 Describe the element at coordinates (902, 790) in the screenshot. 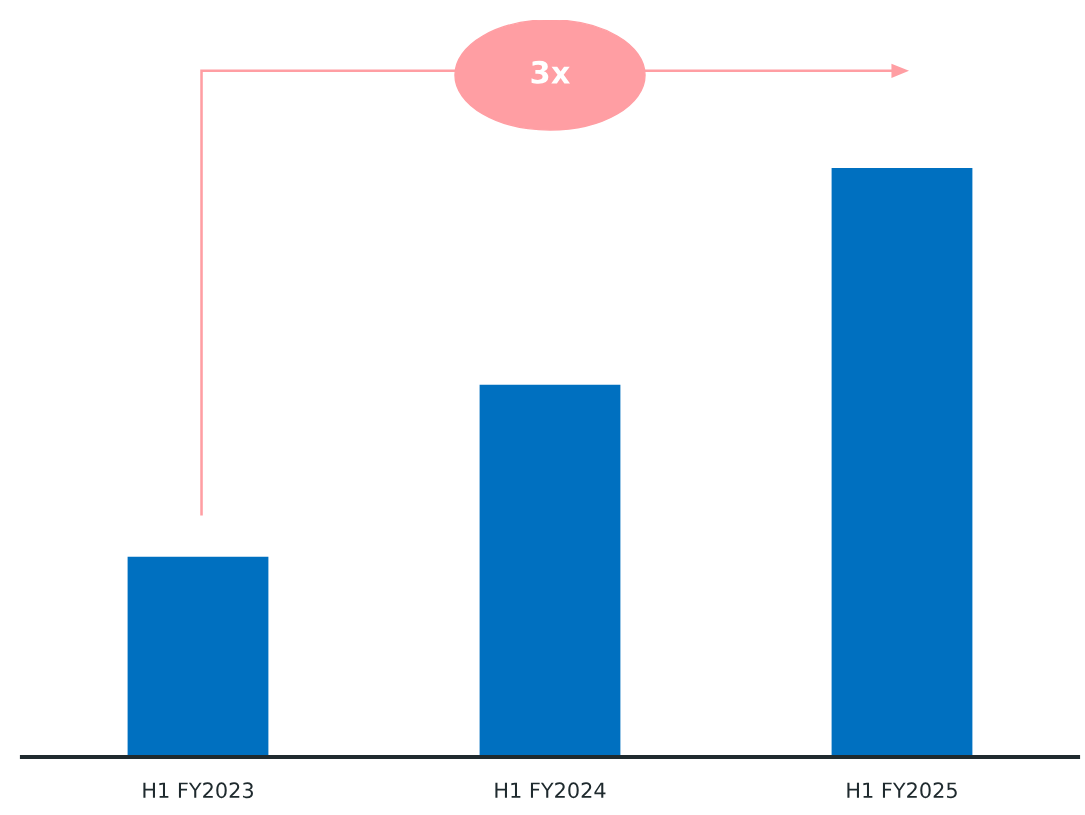

I see `x-tick-label: H1 FY2025` at that location.